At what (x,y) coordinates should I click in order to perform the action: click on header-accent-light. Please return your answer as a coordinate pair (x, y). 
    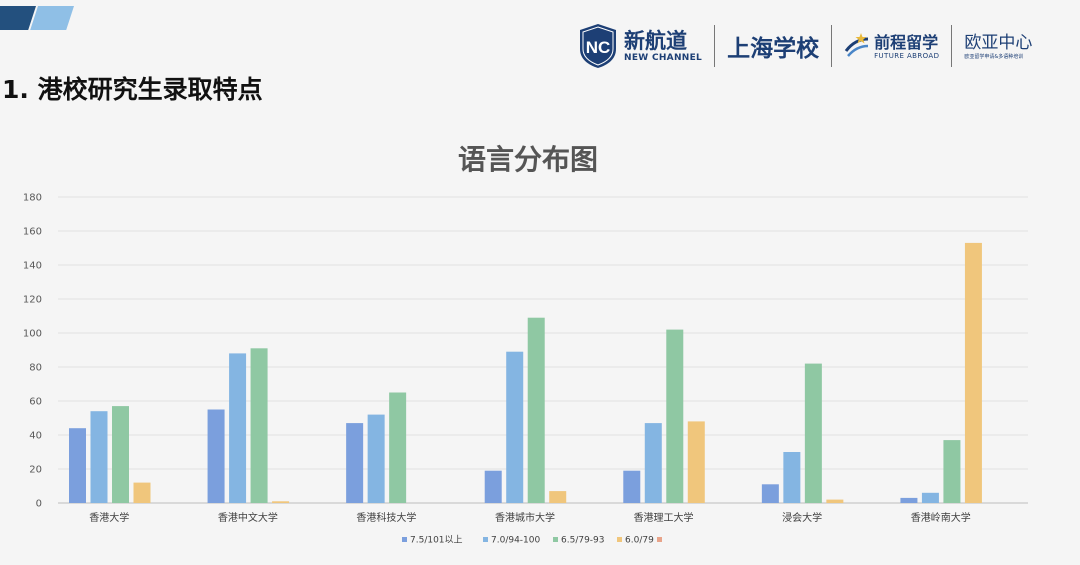
    Looking at the image, I should click on (52, 18).